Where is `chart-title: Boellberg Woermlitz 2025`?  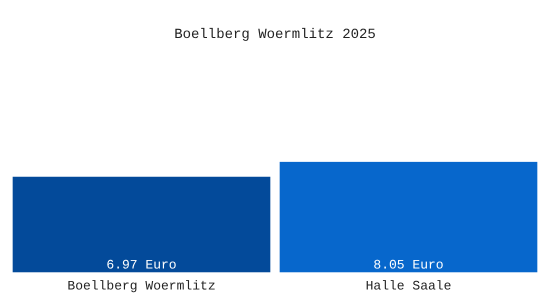
chart-title: Boellberg Woermlitz 2025 is located at coordinates (275, 35).